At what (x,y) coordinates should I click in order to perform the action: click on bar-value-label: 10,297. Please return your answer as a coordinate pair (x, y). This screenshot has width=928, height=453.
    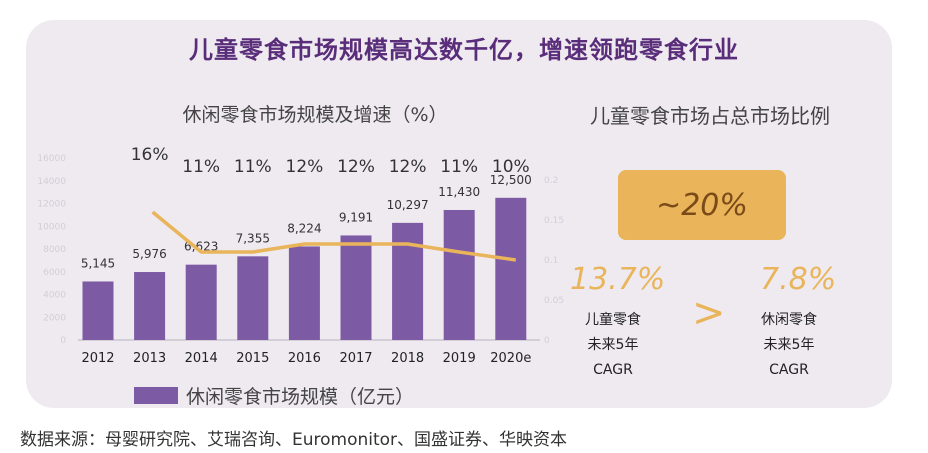
    Looking at the image, I should click on (408, 205).